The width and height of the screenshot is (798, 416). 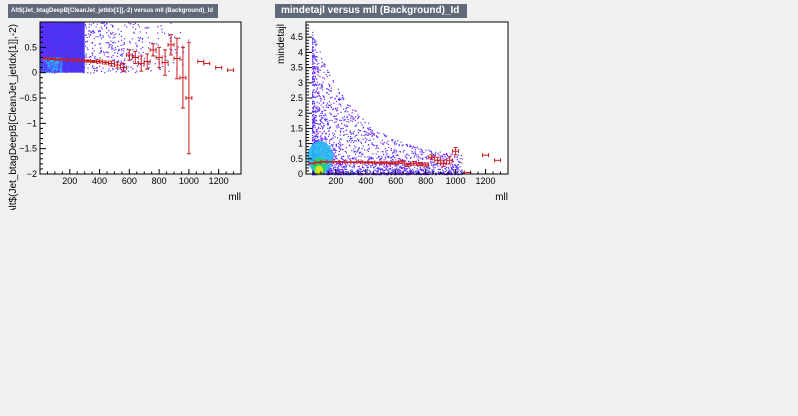 What do you see at coordinates (335, 181) in the screenshot?
I see `x-tick-label: 200` at bounding box center [335, 181].